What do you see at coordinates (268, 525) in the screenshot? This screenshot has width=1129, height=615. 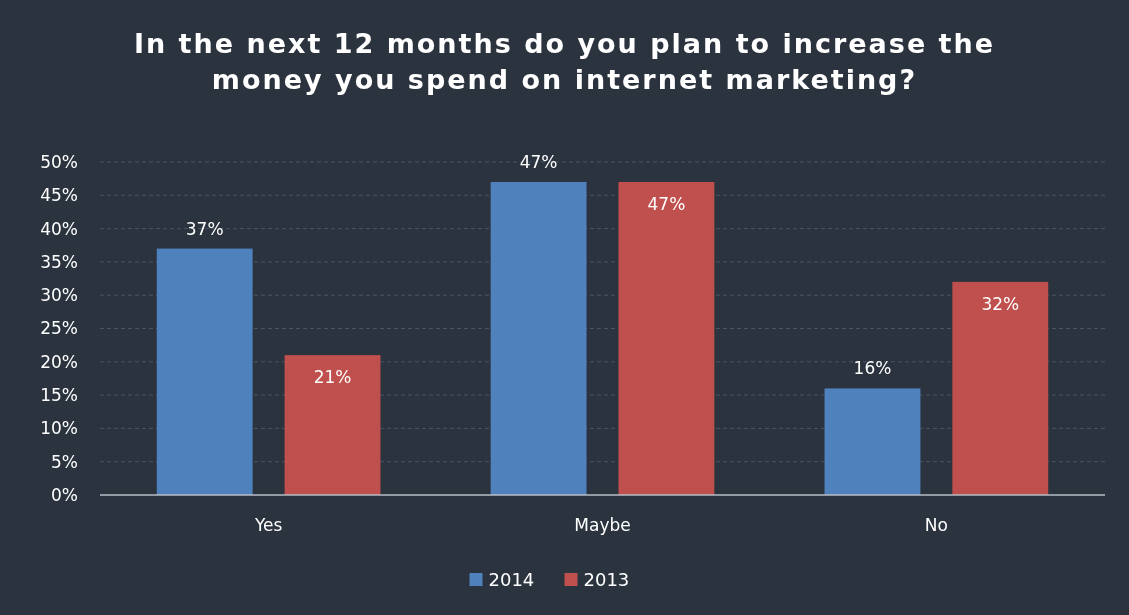 I see `x-tick-label: Yes` at bounding box center [268, 525].